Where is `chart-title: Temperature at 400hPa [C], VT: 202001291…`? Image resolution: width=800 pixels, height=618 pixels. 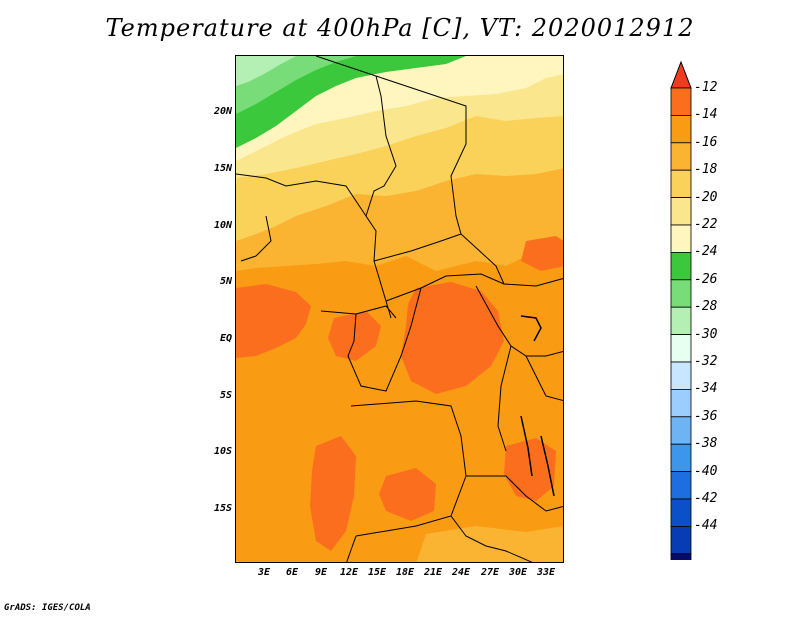
chart-title: Temperature at 400hPa [C], VT: 202001291… is located at coordinates (400, 28).